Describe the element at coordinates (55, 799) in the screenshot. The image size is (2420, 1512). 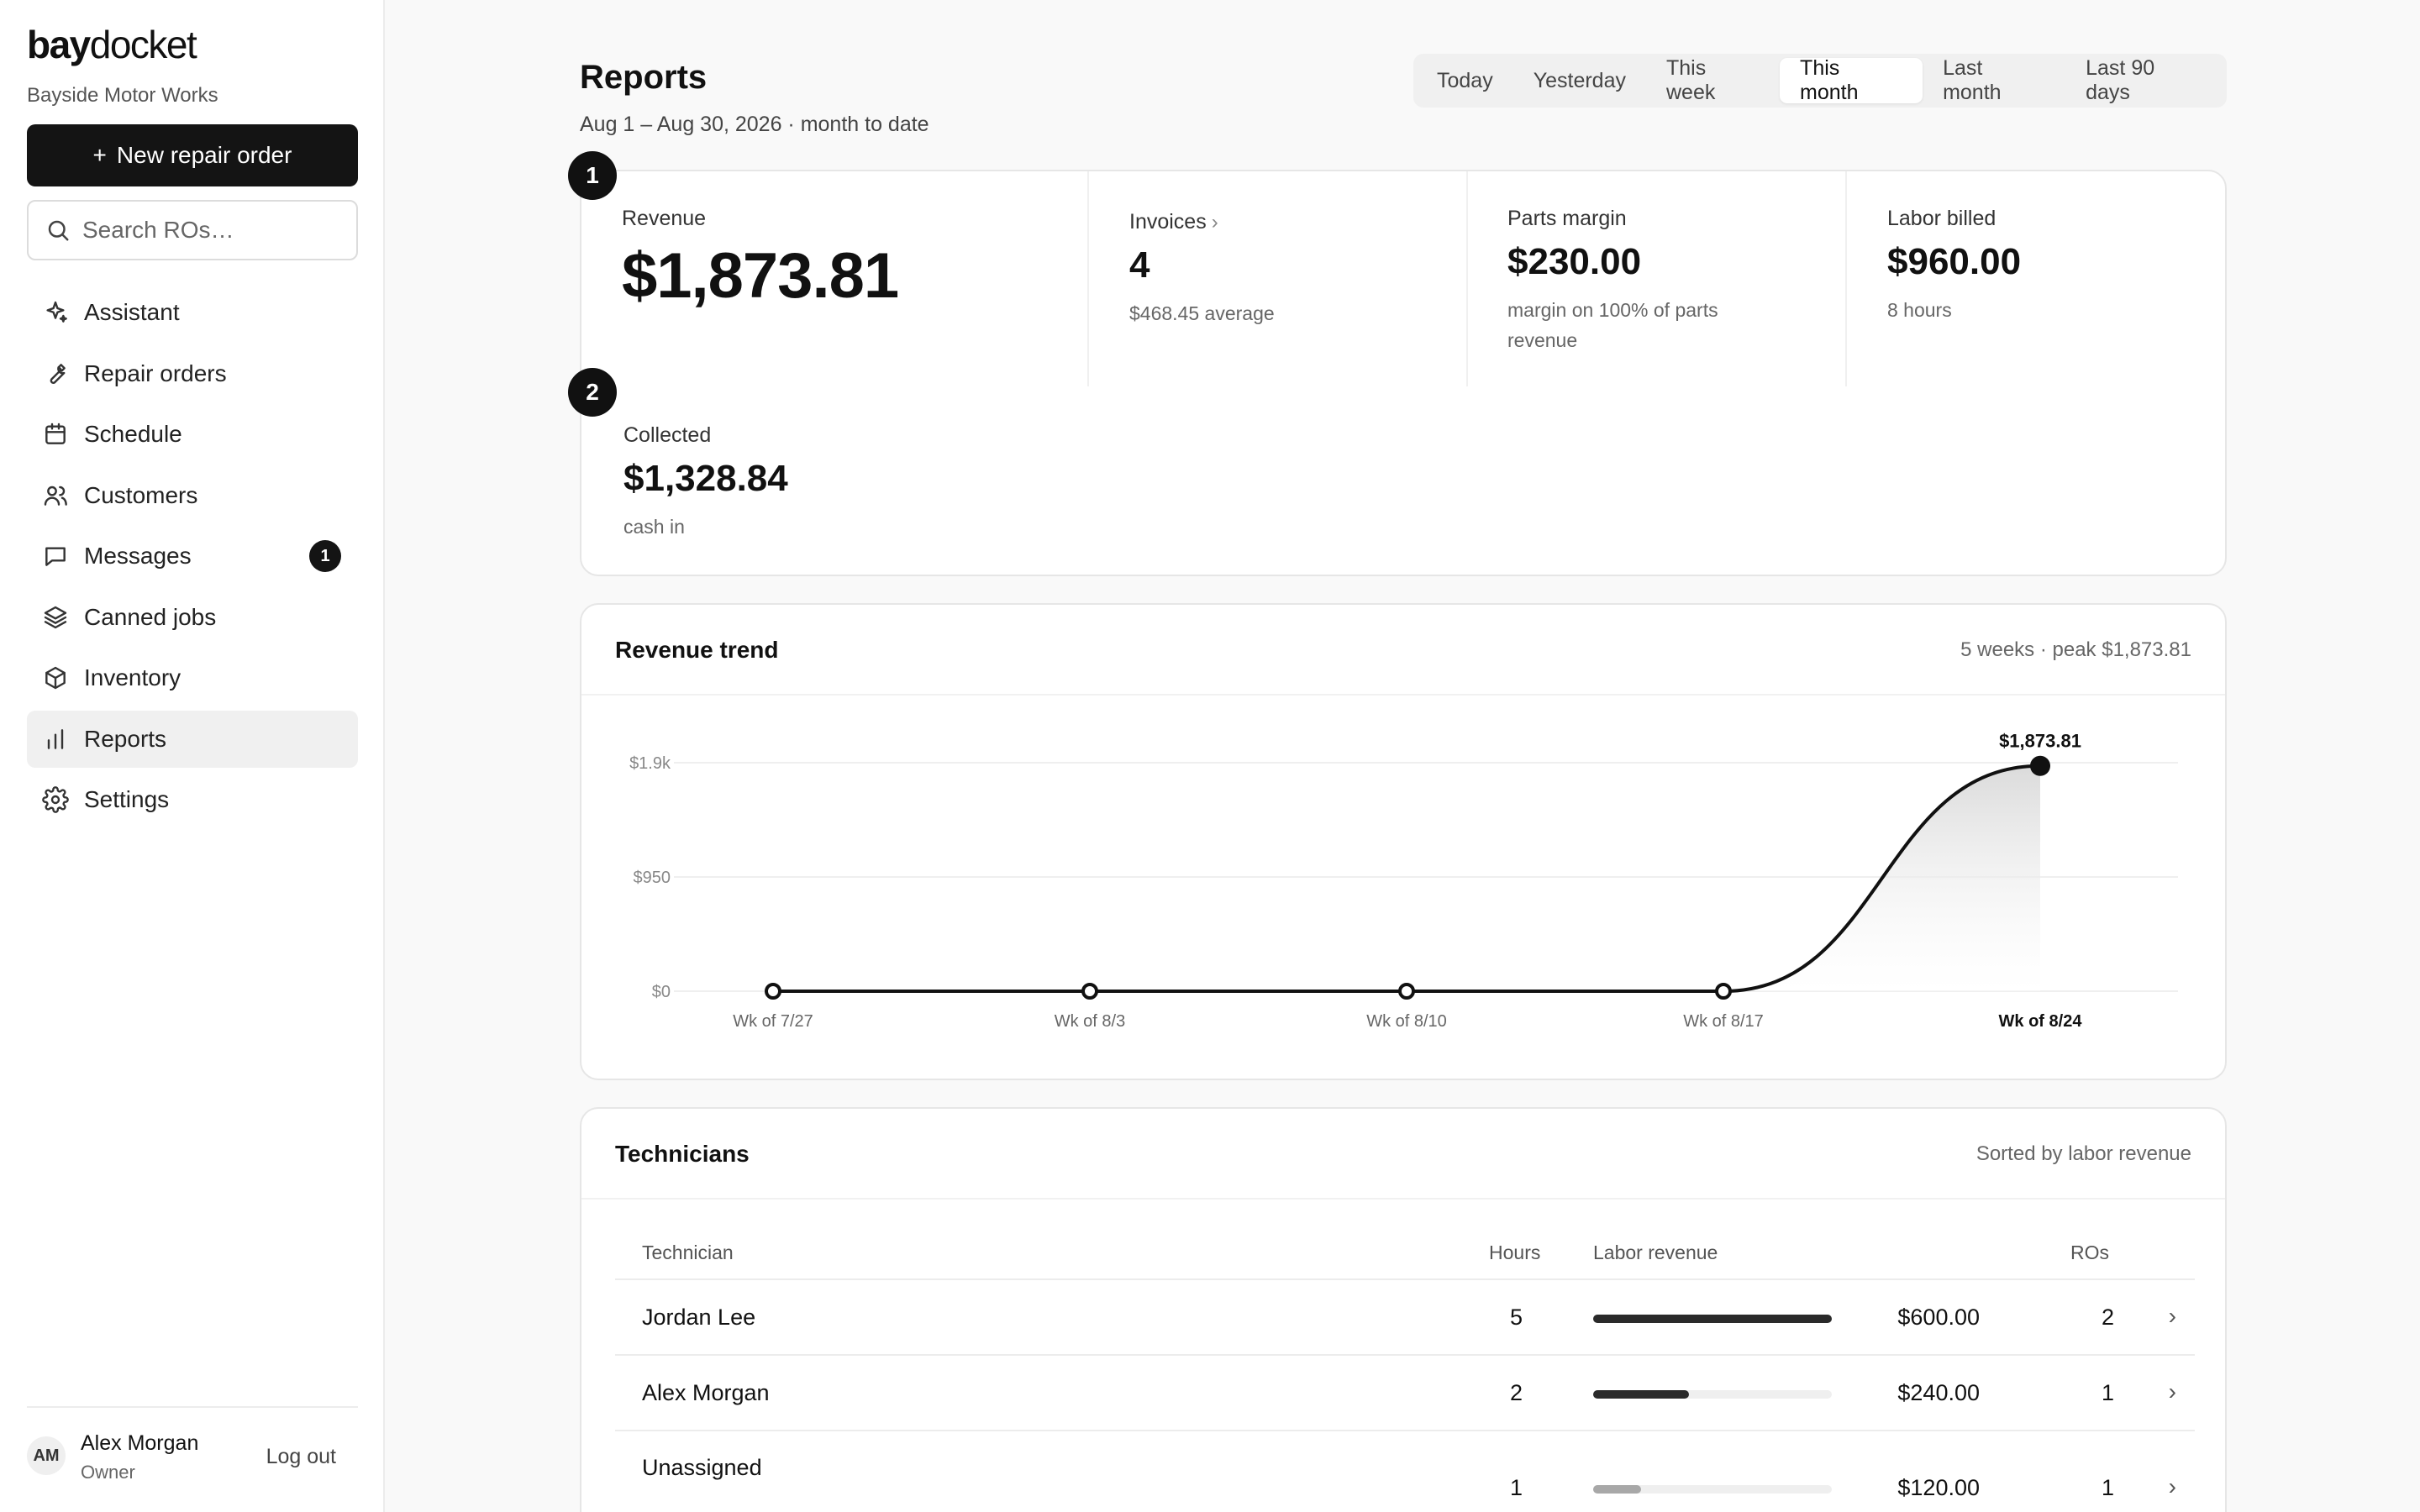
I see `gear-icon` at that location.